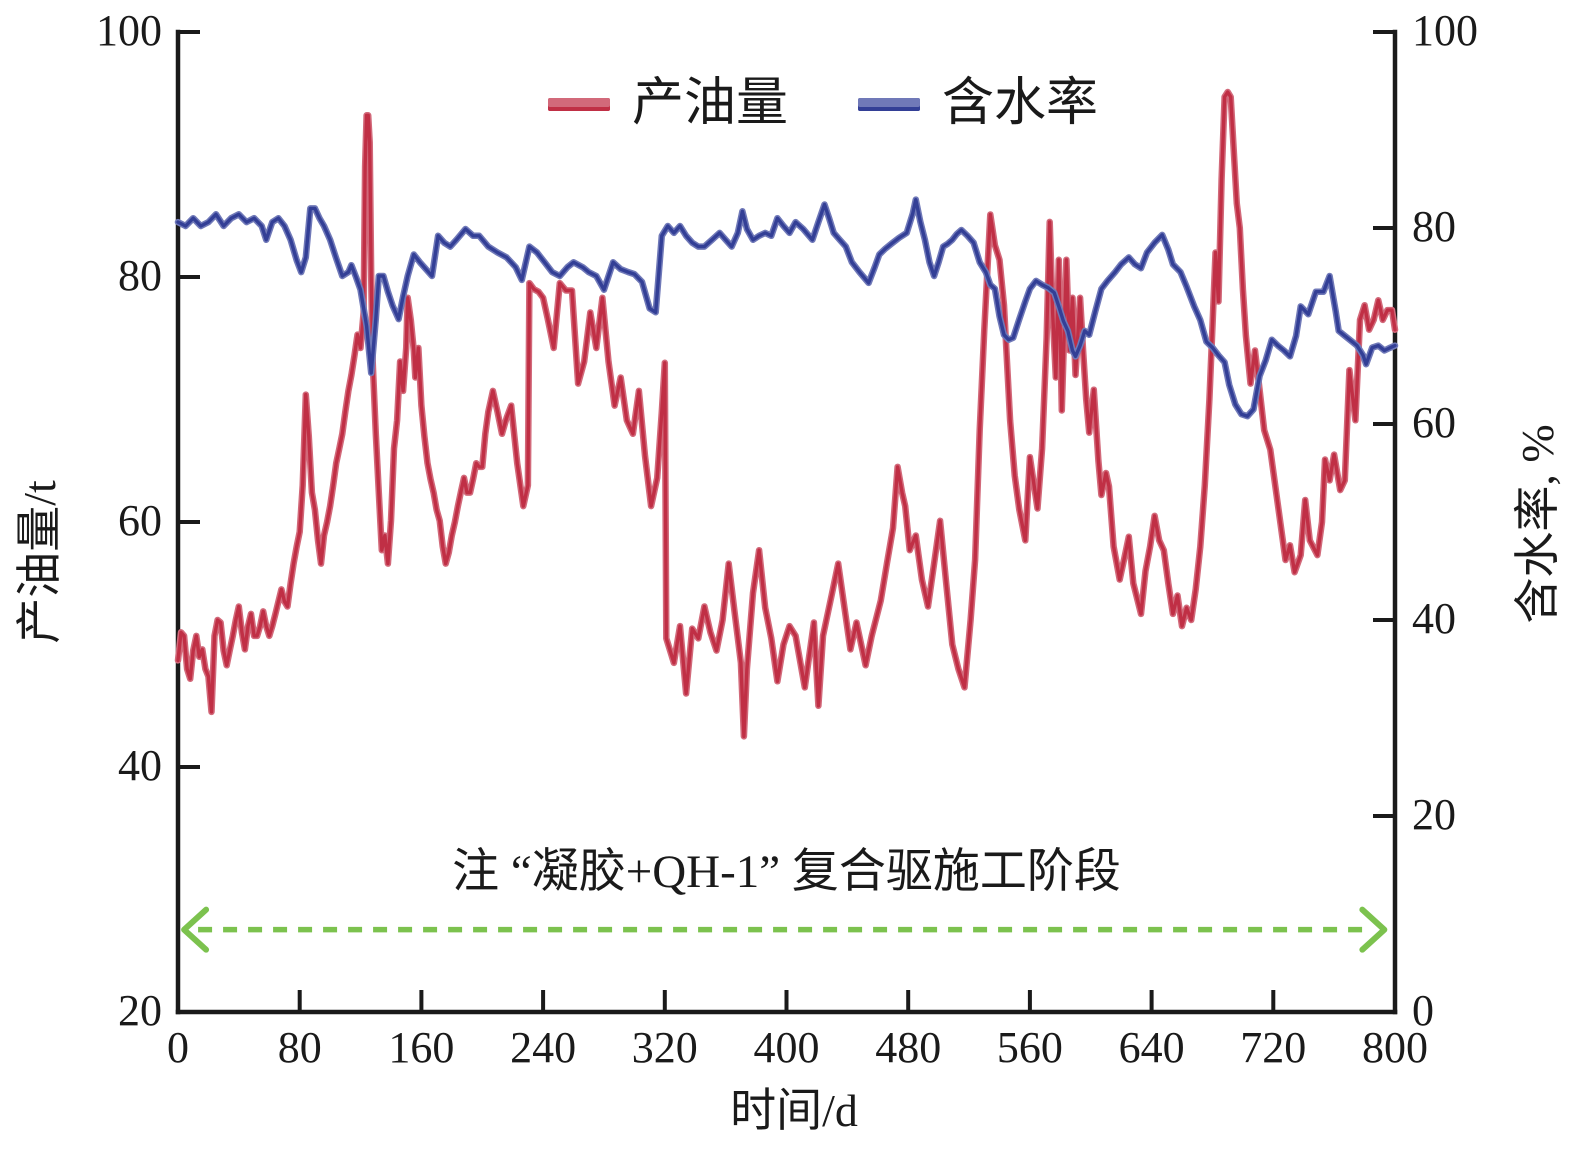  I want to click on right-tick-label: 0, so click(1423, 1010).